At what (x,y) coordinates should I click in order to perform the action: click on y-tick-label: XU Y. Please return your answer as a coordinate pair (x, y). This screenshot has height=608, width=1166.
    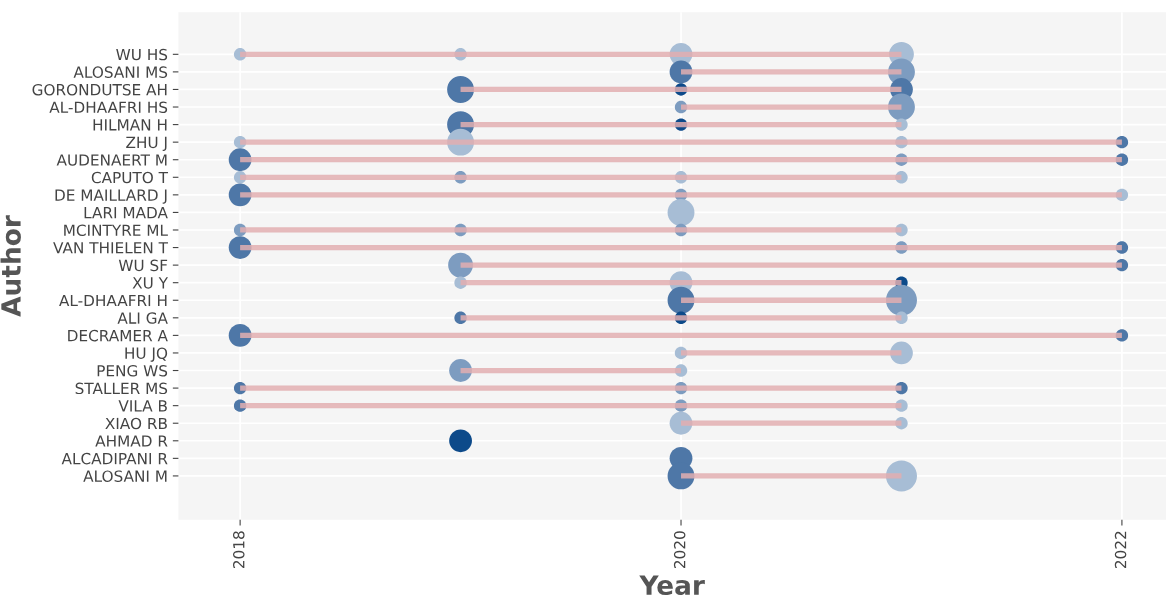
    Looking at the image, I should click on (150, 283).